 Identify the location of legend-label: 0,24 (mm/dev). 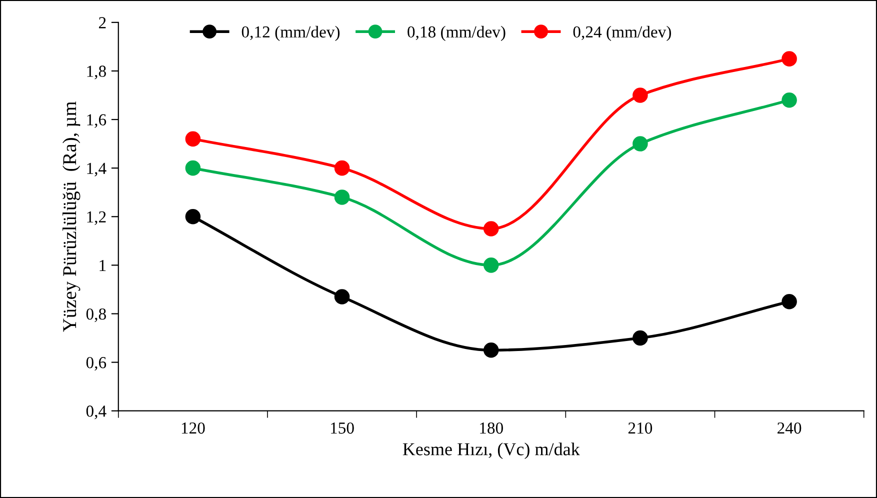
(622, 33).